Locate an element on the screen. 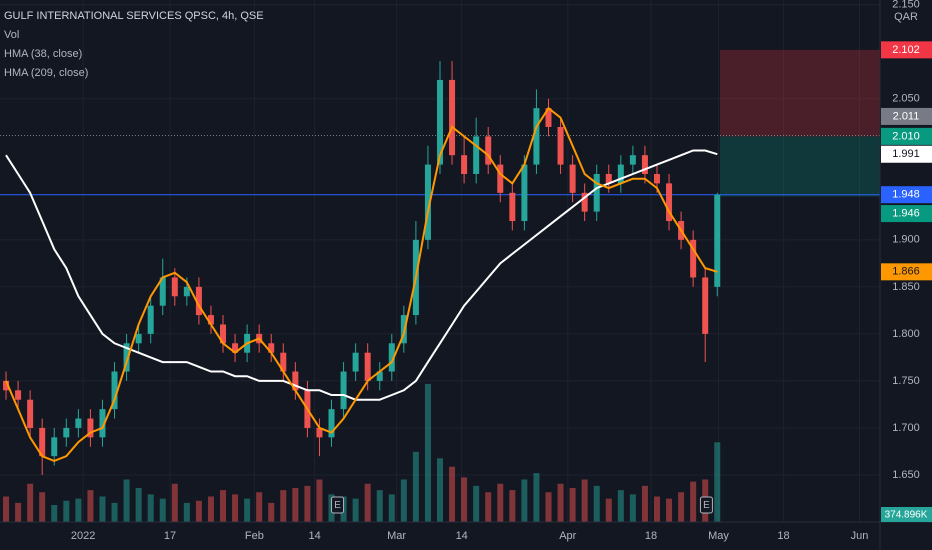  price-badge-label: 2.011 is located at coordinates (906, 116).